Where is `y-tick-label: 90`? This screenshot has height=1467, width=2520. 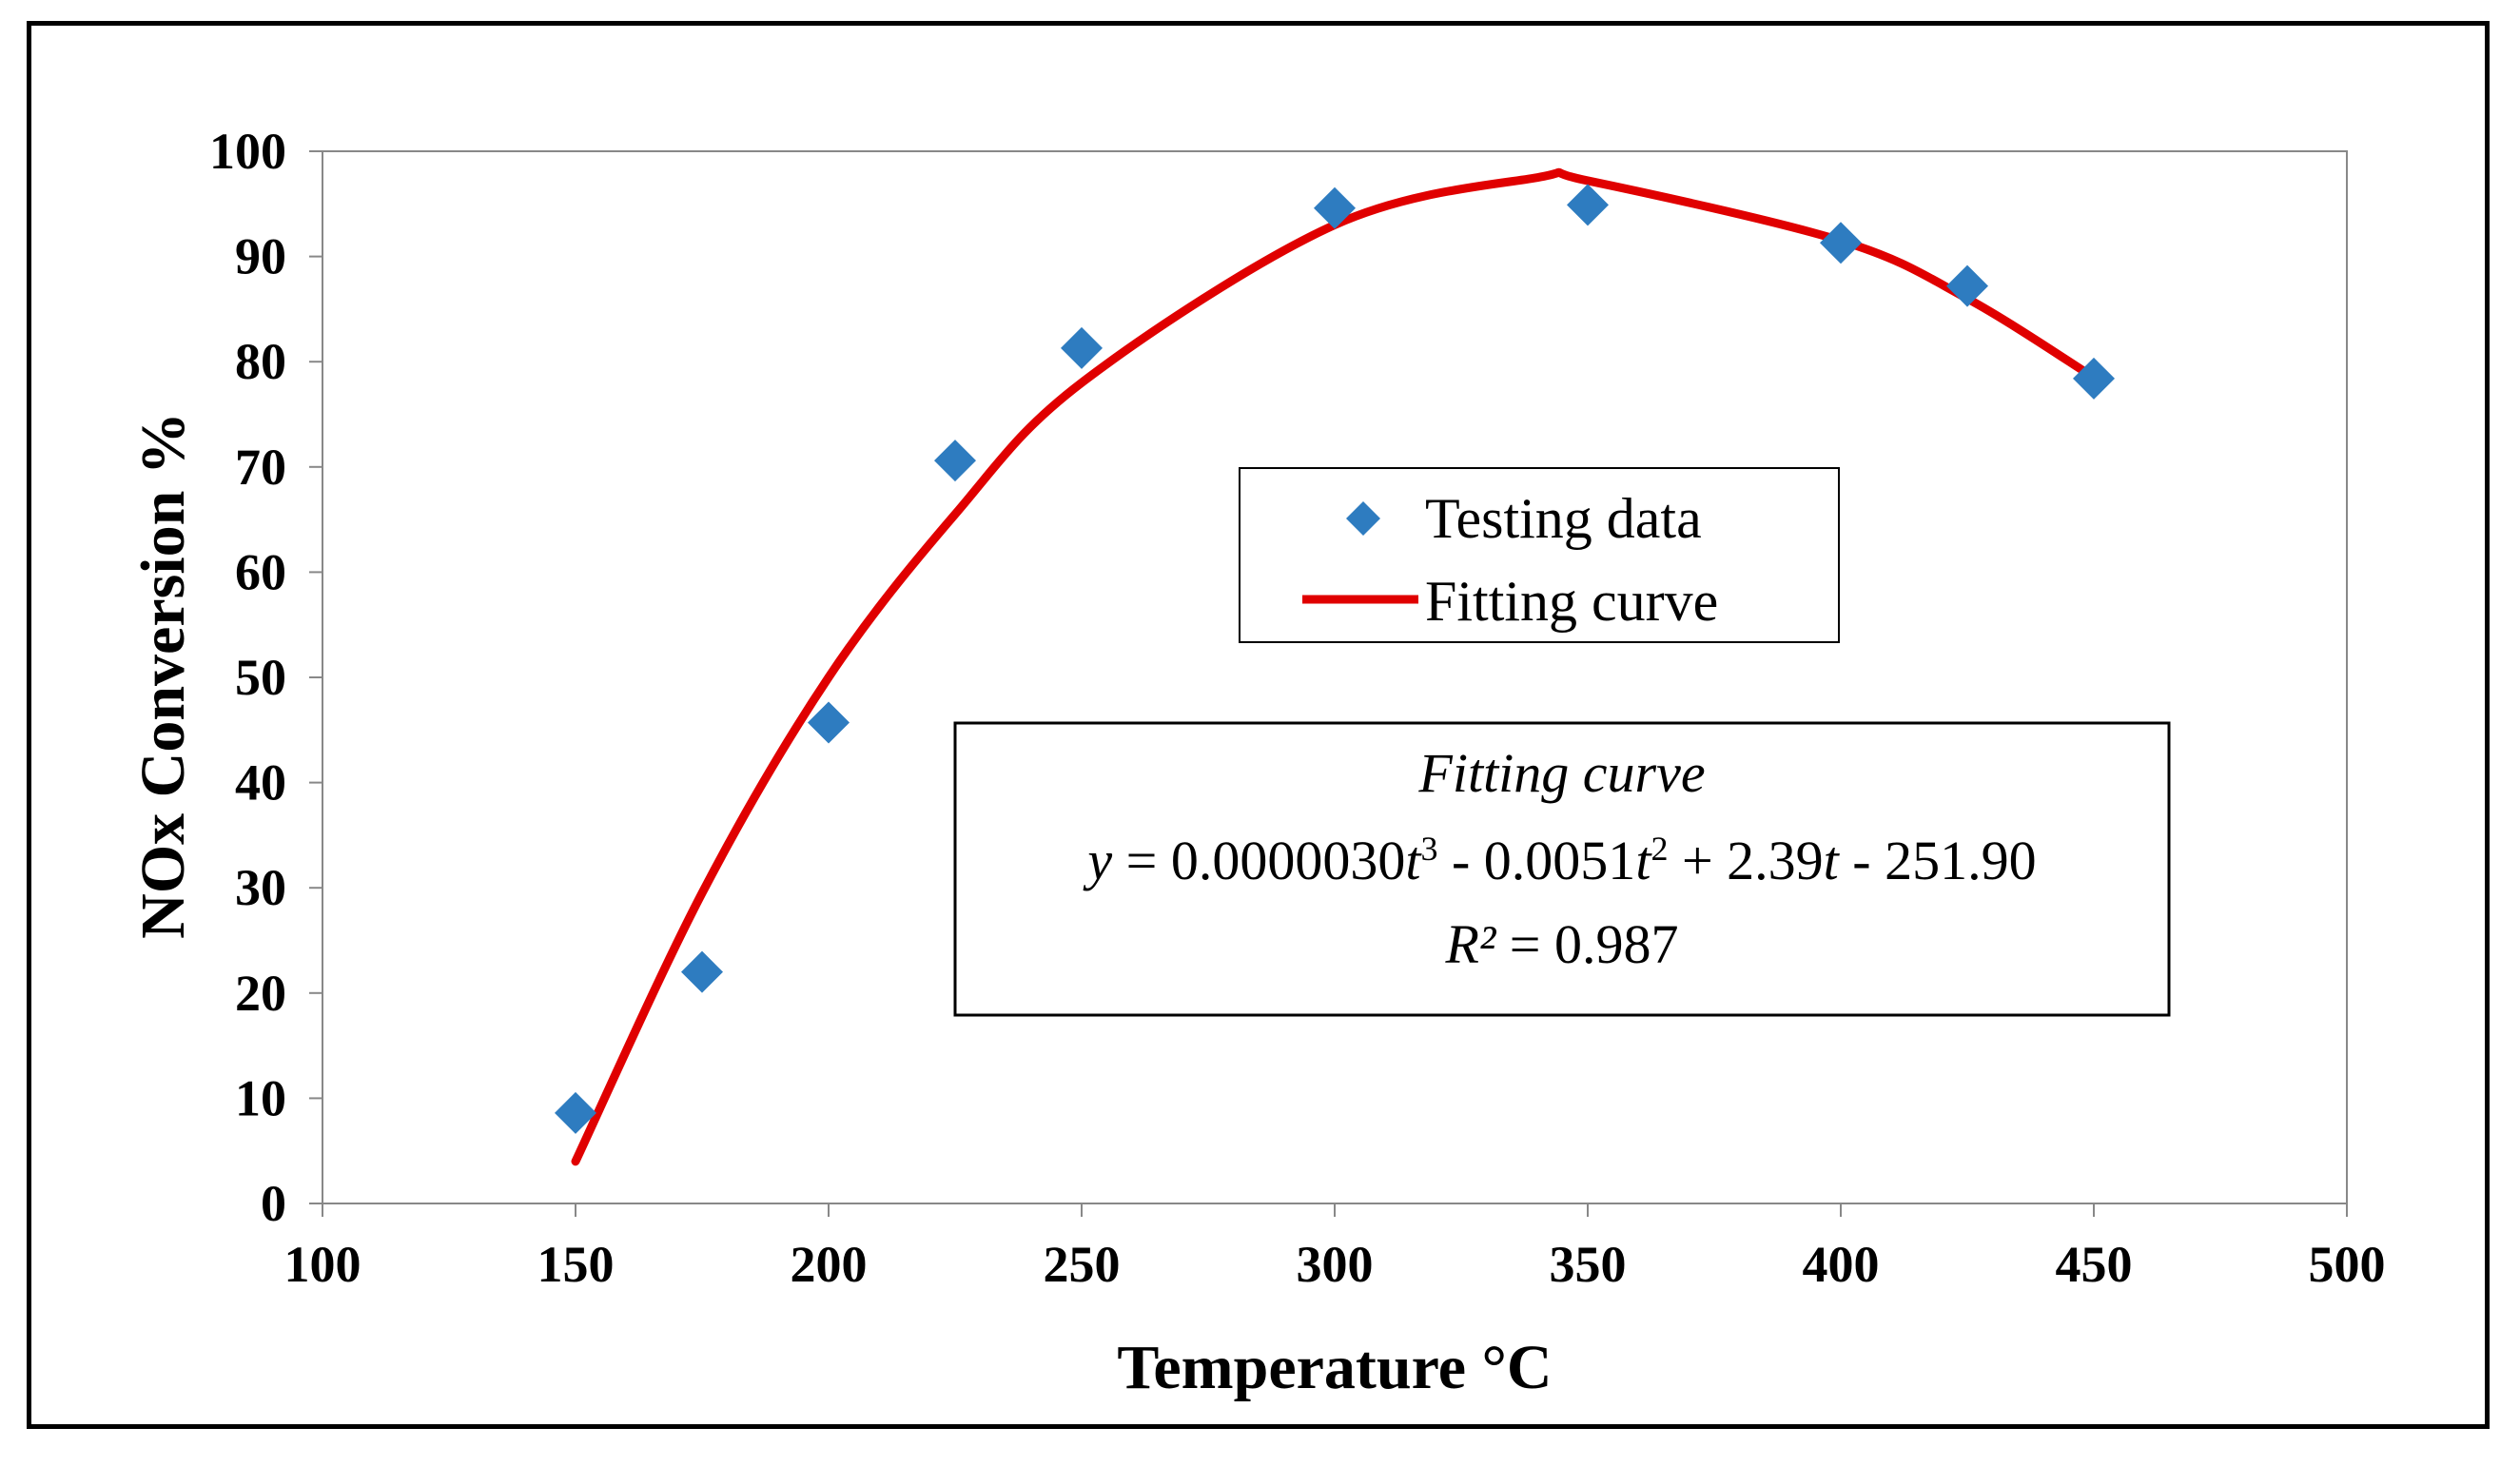 y-tick-label: 90 is located at coordinates (260, 256).